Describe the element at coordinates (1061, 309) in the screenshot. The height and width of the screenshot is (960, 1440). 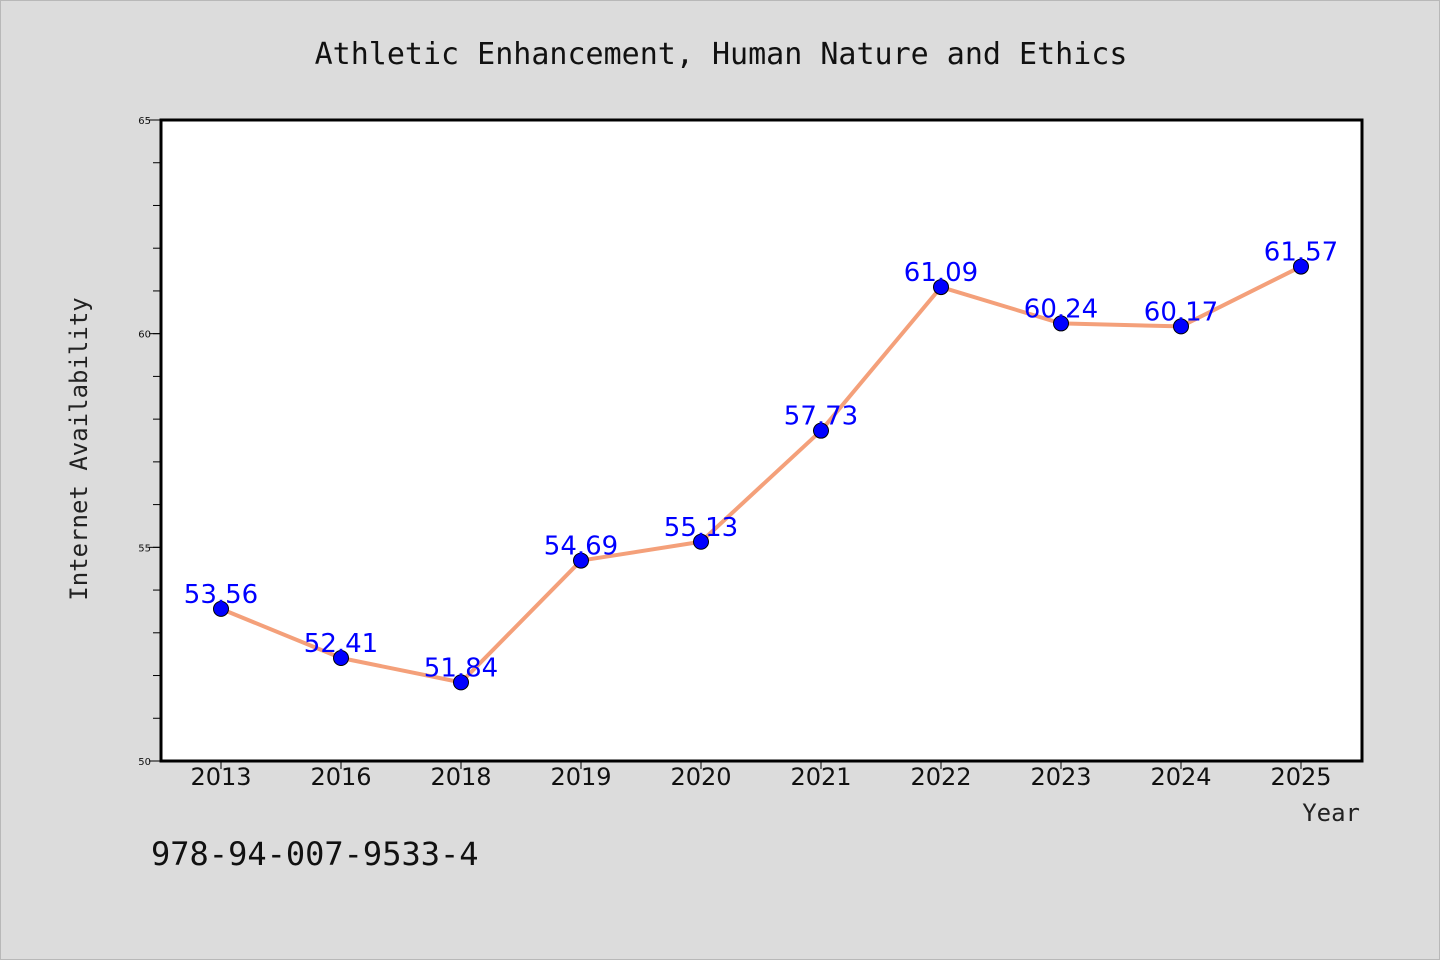
I see `data-label: 60.24` at that location.